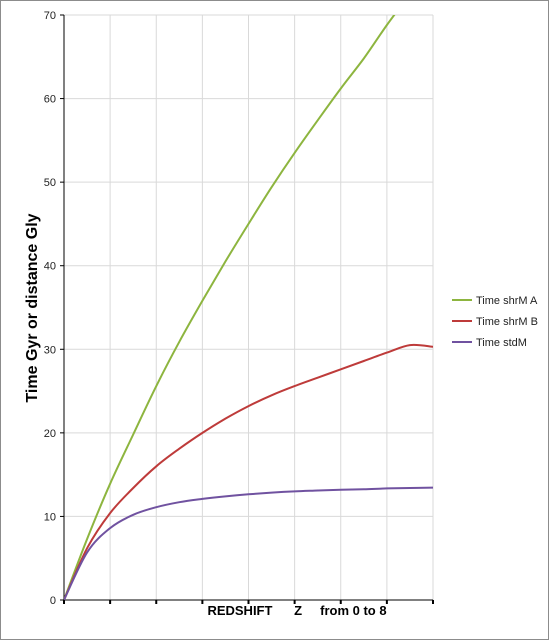 The width and height of the screenshot is (549, 641). Describe the element at coordinates (50, 100) in the screenshot. I see `y-tick-label: 60` at that location.